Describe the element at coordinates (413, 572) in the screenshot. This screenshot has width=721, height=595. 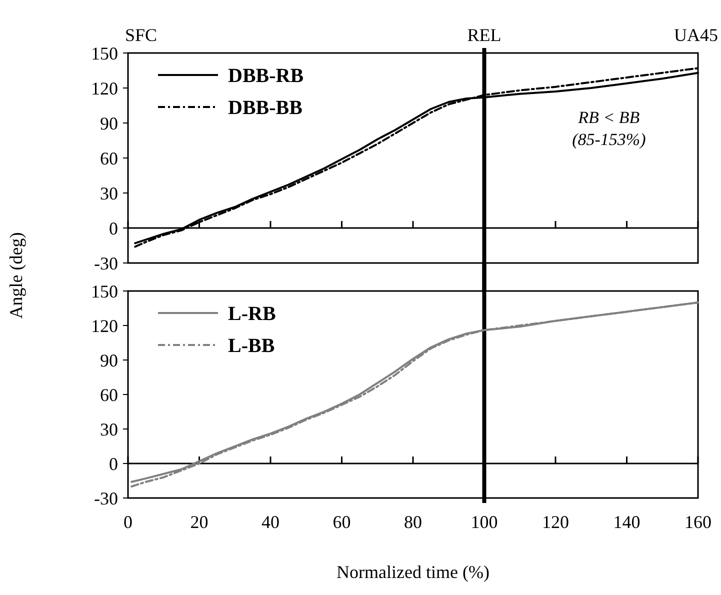
I see `x-axis-title: Normalized time (%)` at that location.